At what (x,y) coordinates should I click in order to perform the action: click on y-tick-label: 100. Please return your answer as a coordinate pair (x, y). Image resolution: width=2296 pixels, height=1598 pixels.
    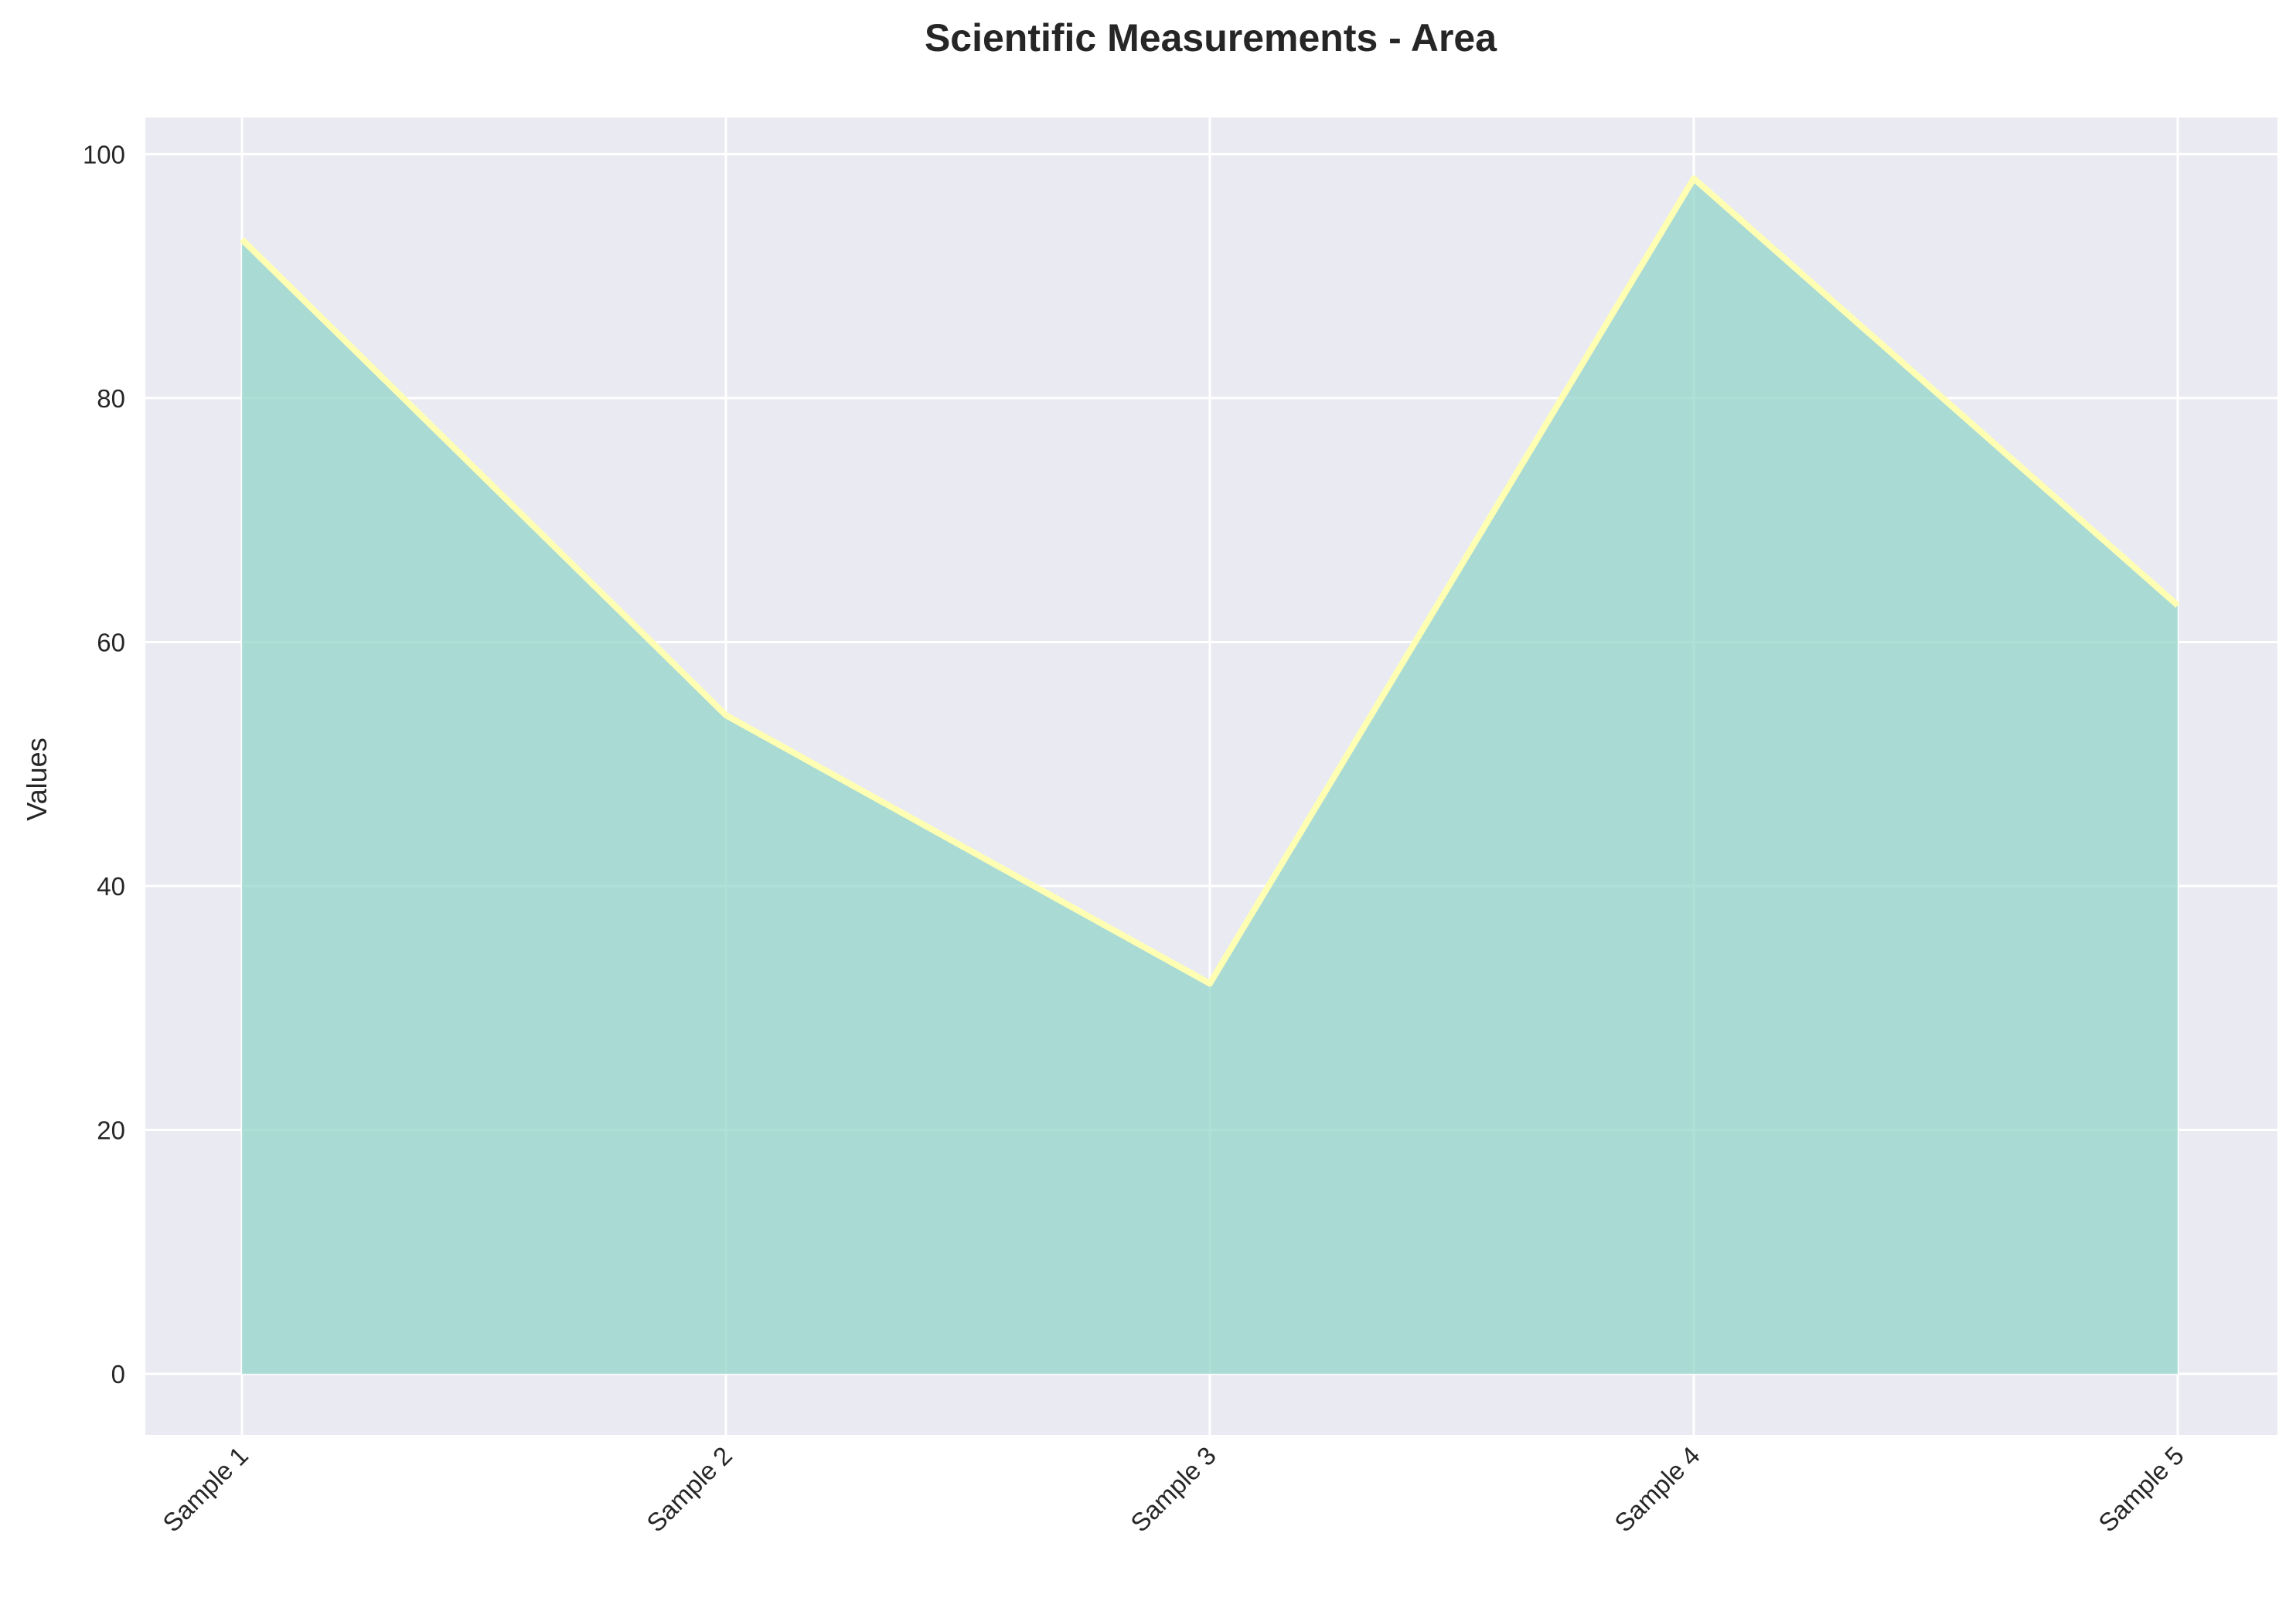
    Looking at the image, I should click on (104, 154).